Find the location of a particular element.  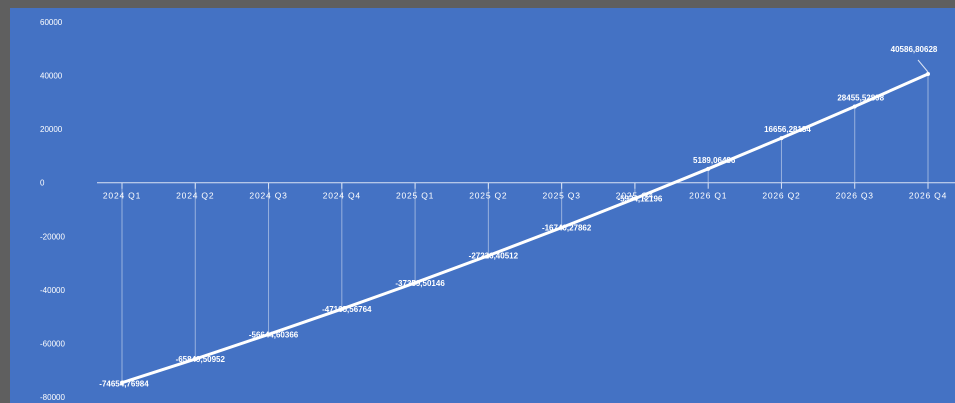

x-tick-label: 2025 Q4 is located at coordinates (635, 196).